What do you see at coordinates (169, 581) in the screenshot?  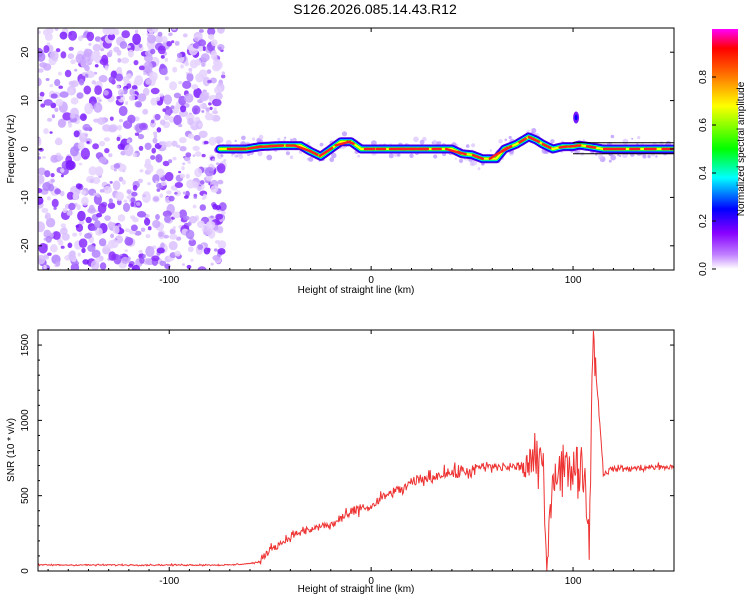 I see `snr-x-tick-label: -100` at bounding box center [169, 581].